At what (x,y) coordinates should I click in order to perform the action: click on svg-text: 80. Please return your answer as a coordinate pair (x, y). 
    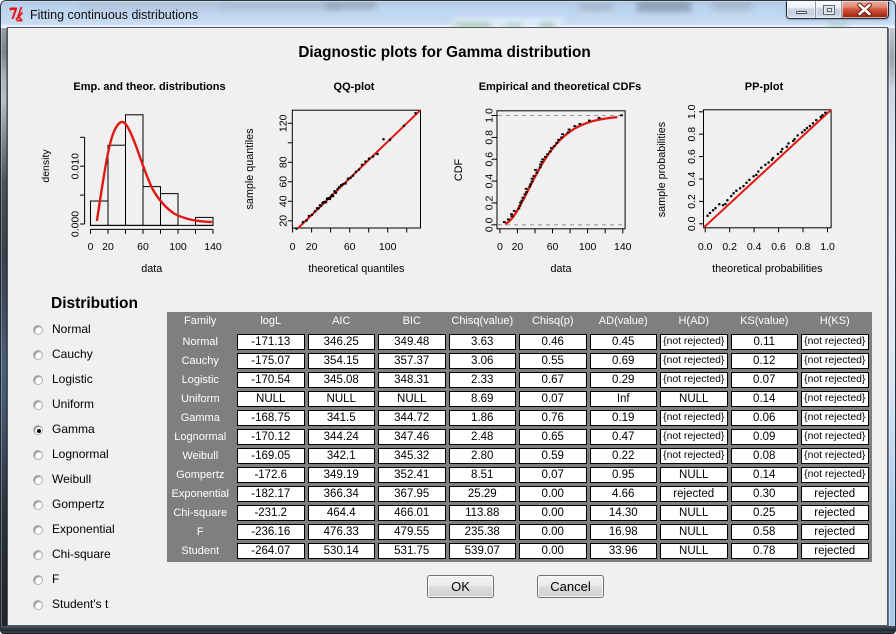
    Looking at the image, I should click on (284, 162).